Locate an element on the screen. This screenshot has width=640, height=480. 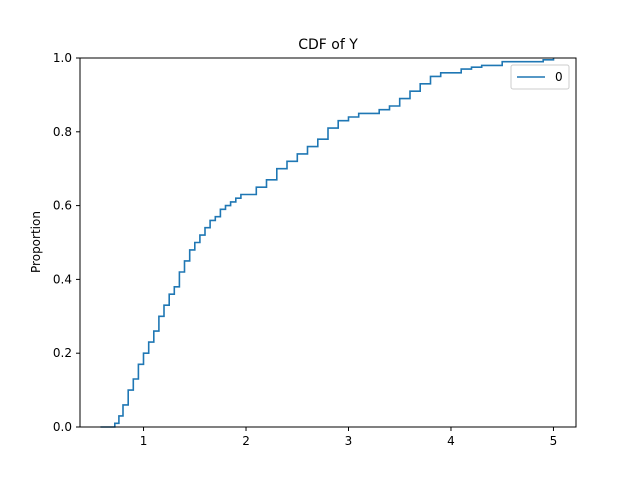
x-tick-label: 4 is located at coordinates (451, 441).